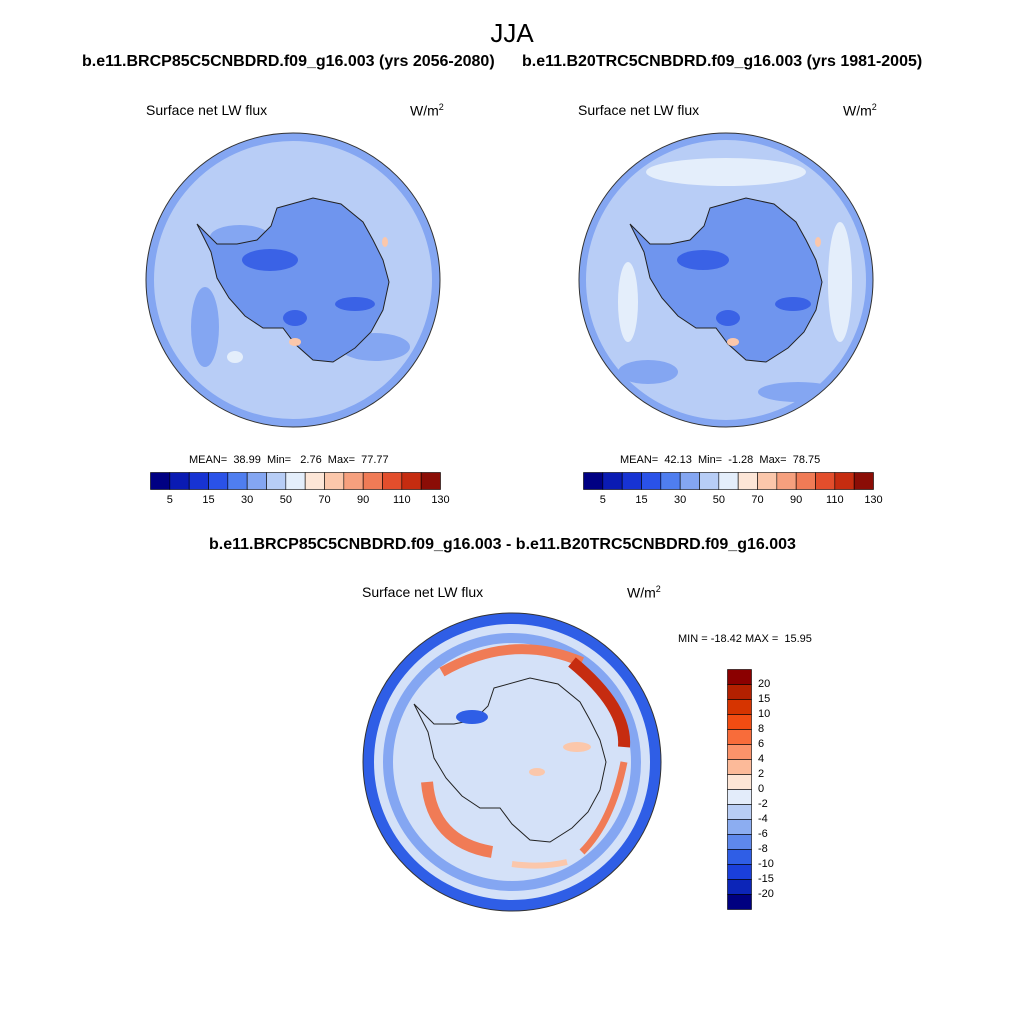  I want to click on diff-warm-arc-southwest, so click(457, 819).